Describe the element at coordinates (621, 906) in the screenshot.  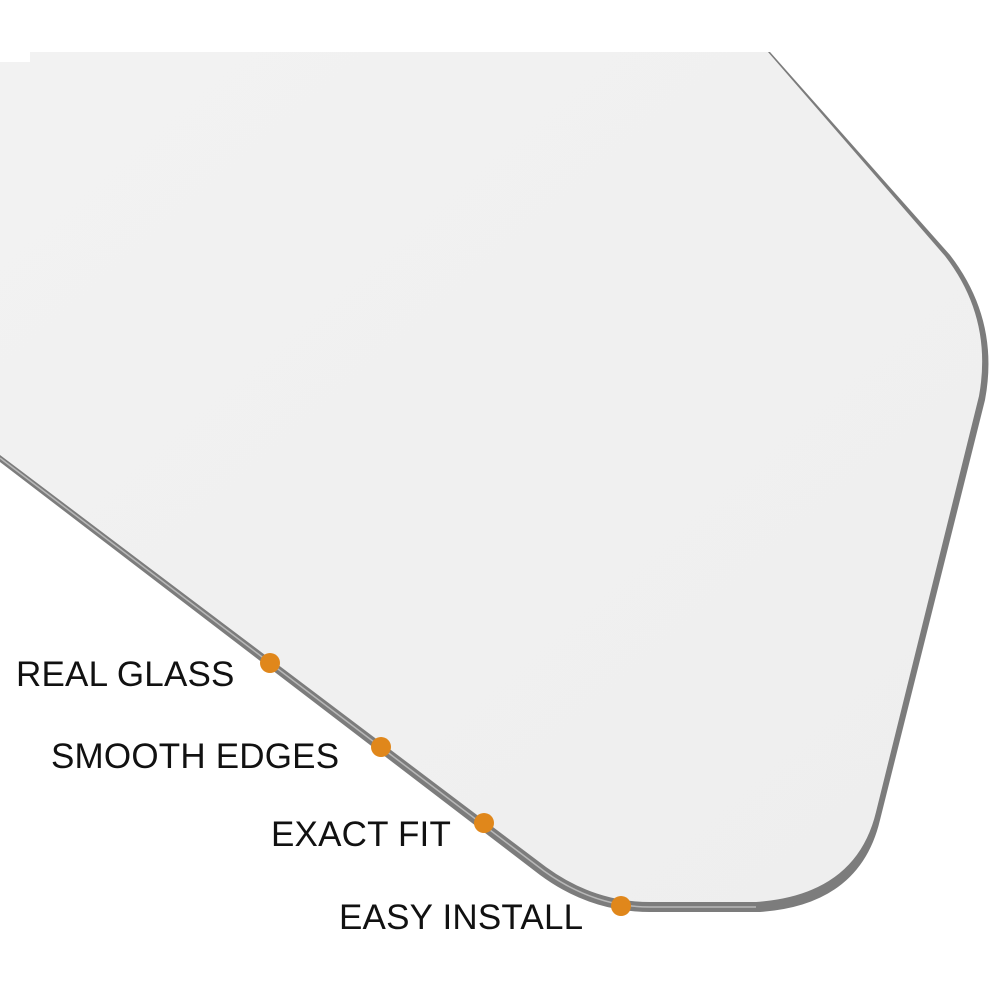
I see `feature-dot-easy-install` at that location.